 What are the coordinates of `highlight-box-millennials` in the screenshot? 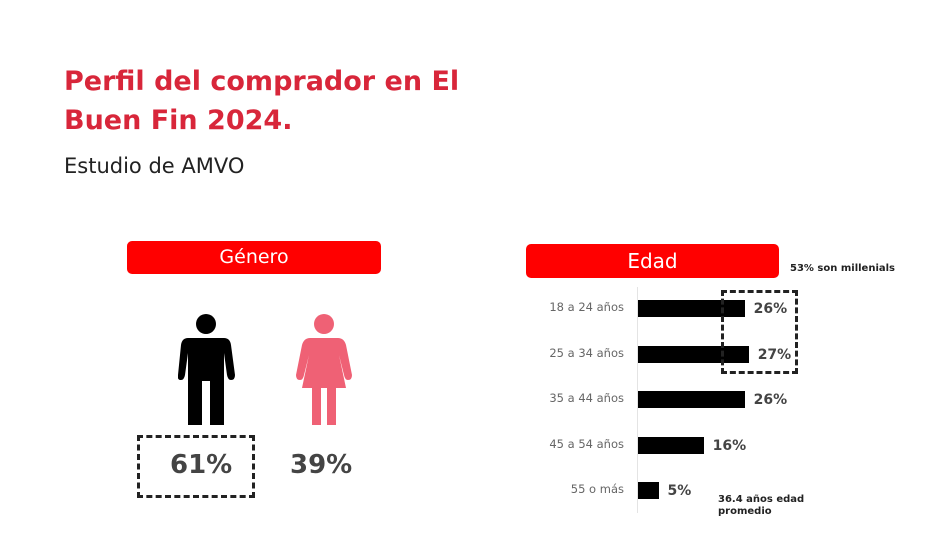 It's located at (759, 332).